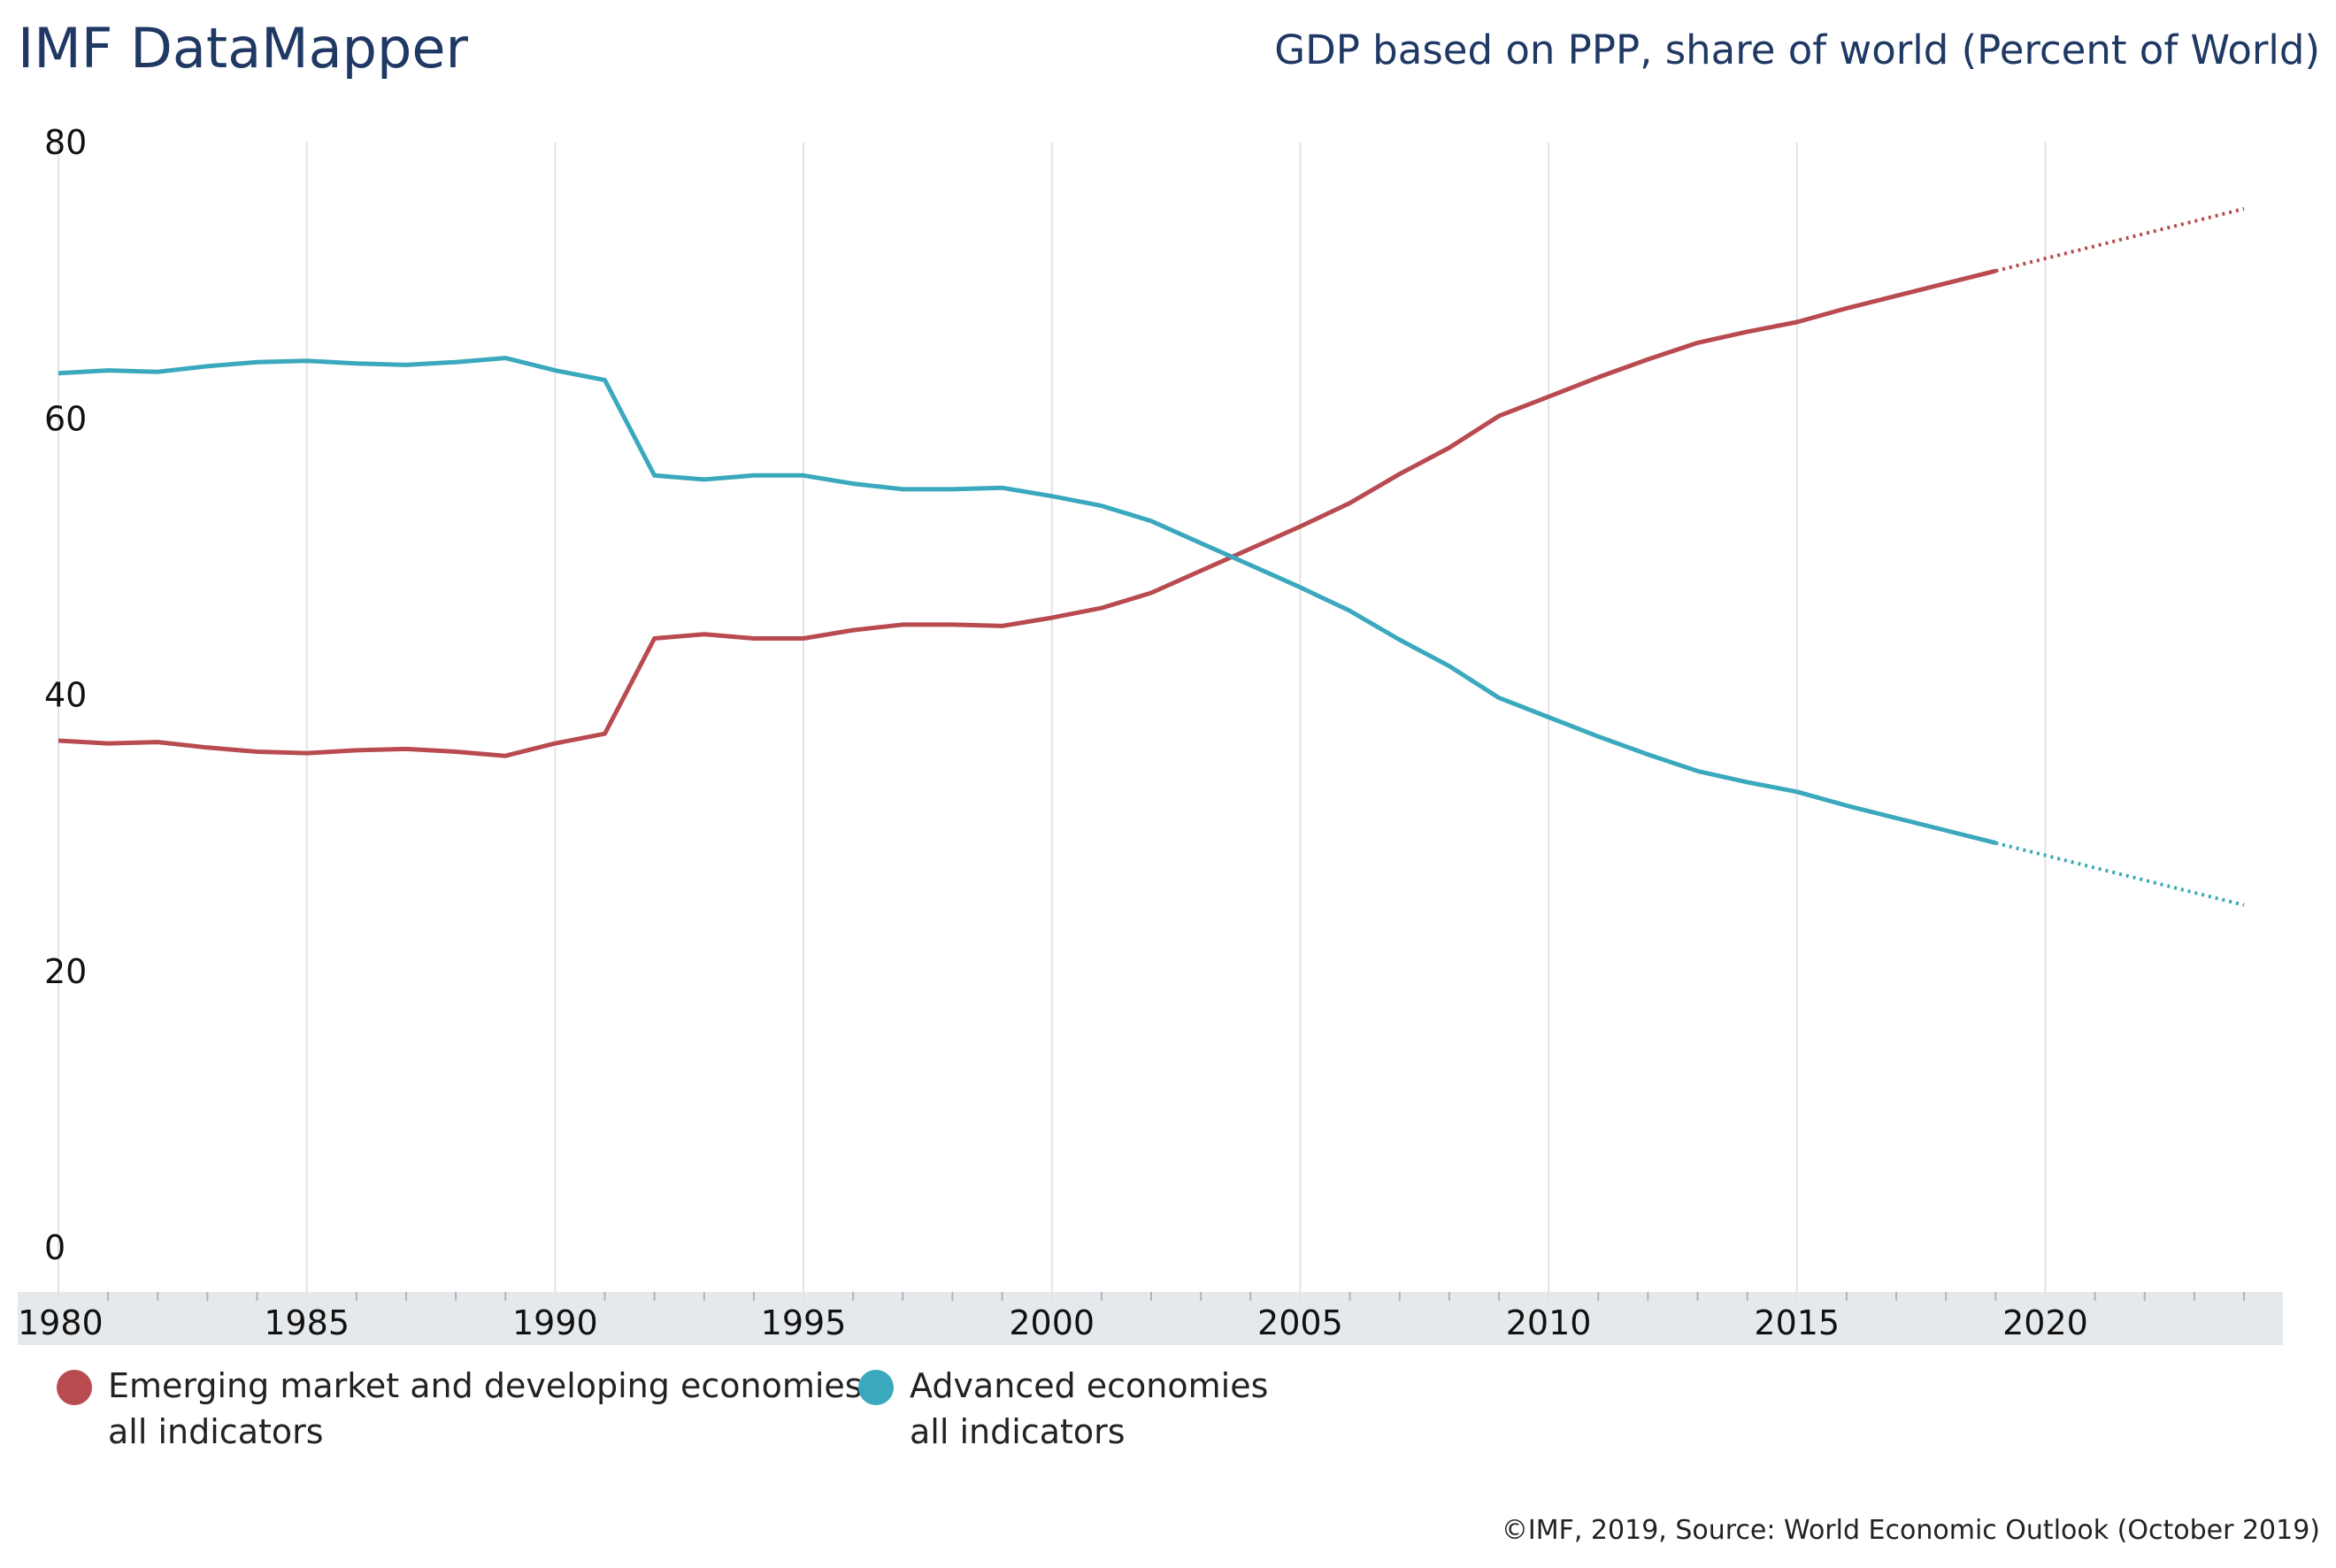 This screenshot has height=1568, width=2336. Describe the element at coordinates (66, 142) in the screenshot. I see `y-tick-label-80: 80` at that location.